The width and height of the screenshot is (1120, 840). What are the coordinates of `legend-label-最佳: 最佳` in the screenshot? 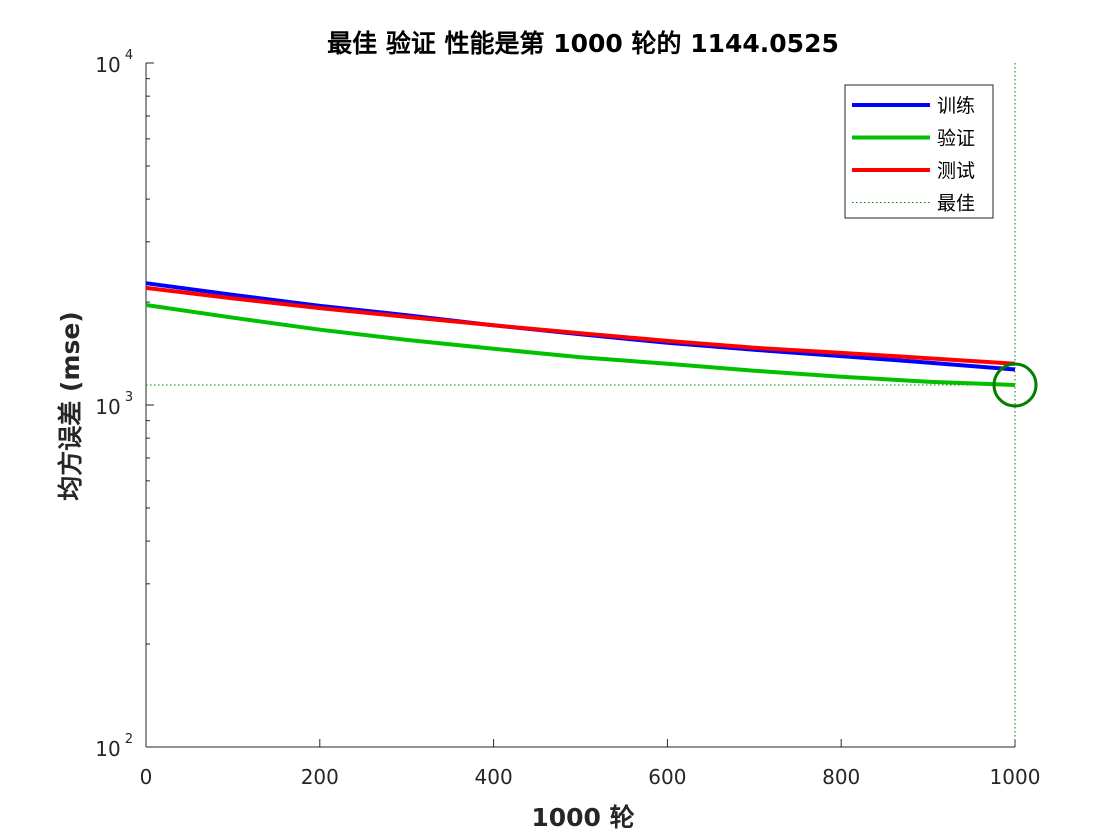 It's located at (956, 204).